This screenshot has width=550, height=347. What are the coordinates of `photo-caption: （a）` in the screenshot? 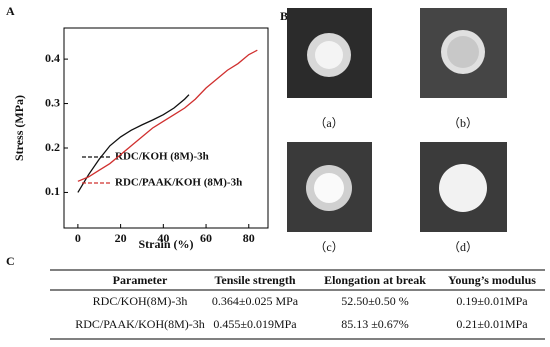 It's located at (328, 123).